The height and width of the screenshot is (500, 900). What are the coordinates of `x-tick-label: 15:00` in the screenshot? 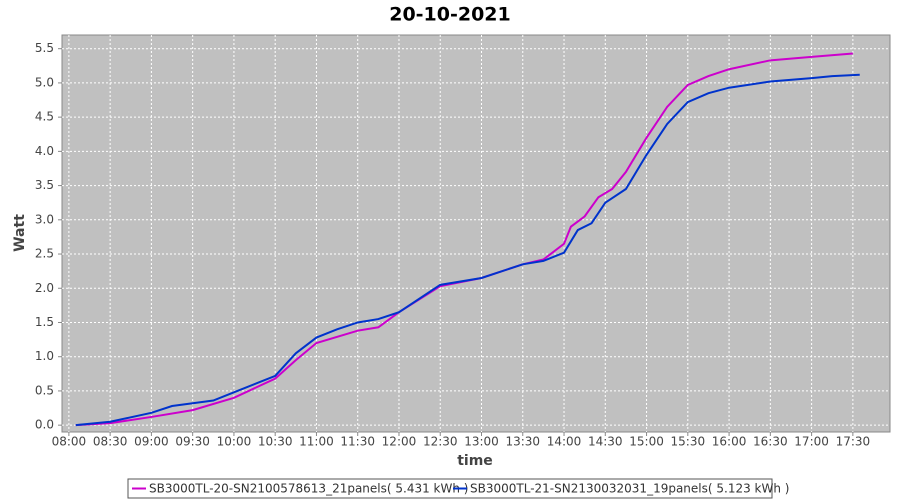 It's located at (646, 442).